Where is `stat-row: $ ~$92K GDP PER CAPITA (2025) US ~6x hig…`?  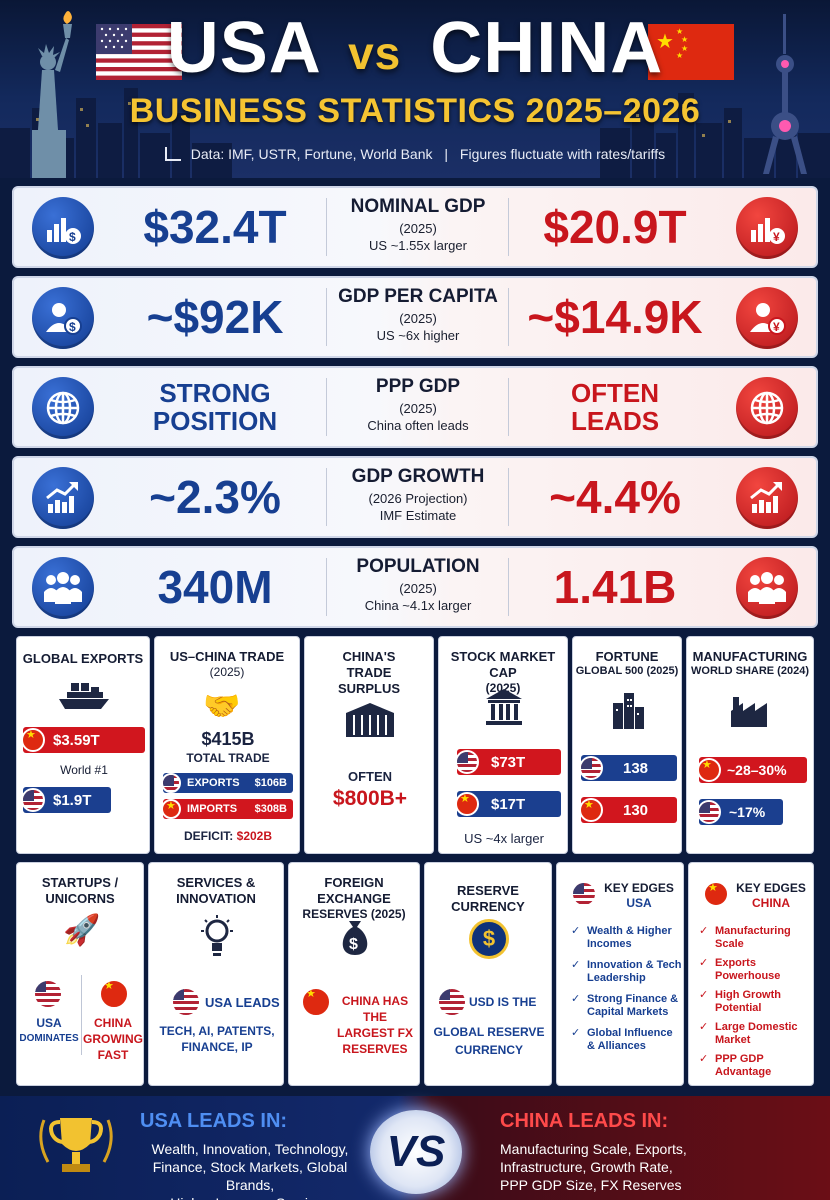 stat-row: $ ~$92K GDP PER CAPITA (2025) US ~6x hig… is located at coordinates (415, 317).